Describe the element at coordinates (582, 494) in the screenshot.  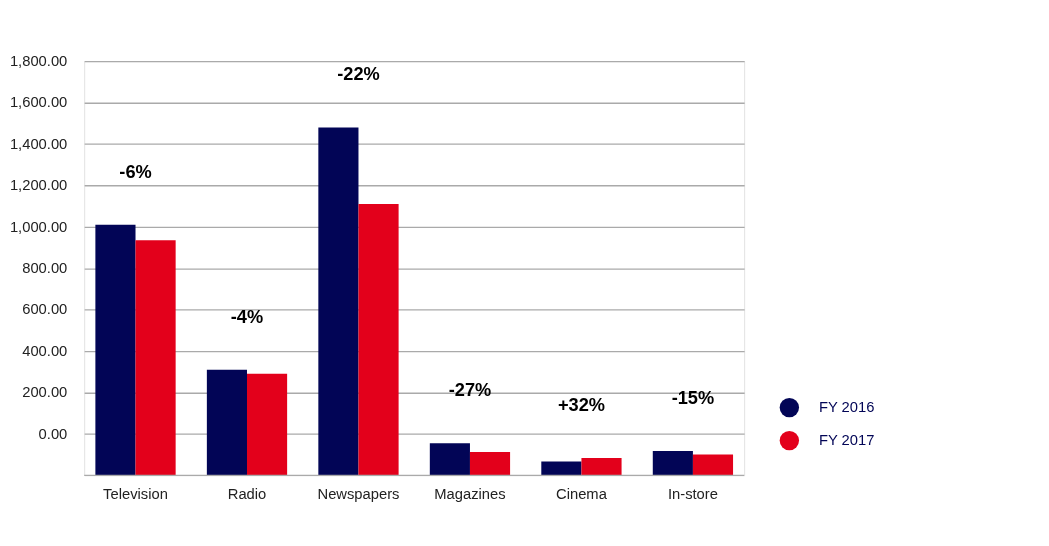
I see `x-tick-label: Cinema` at that location.